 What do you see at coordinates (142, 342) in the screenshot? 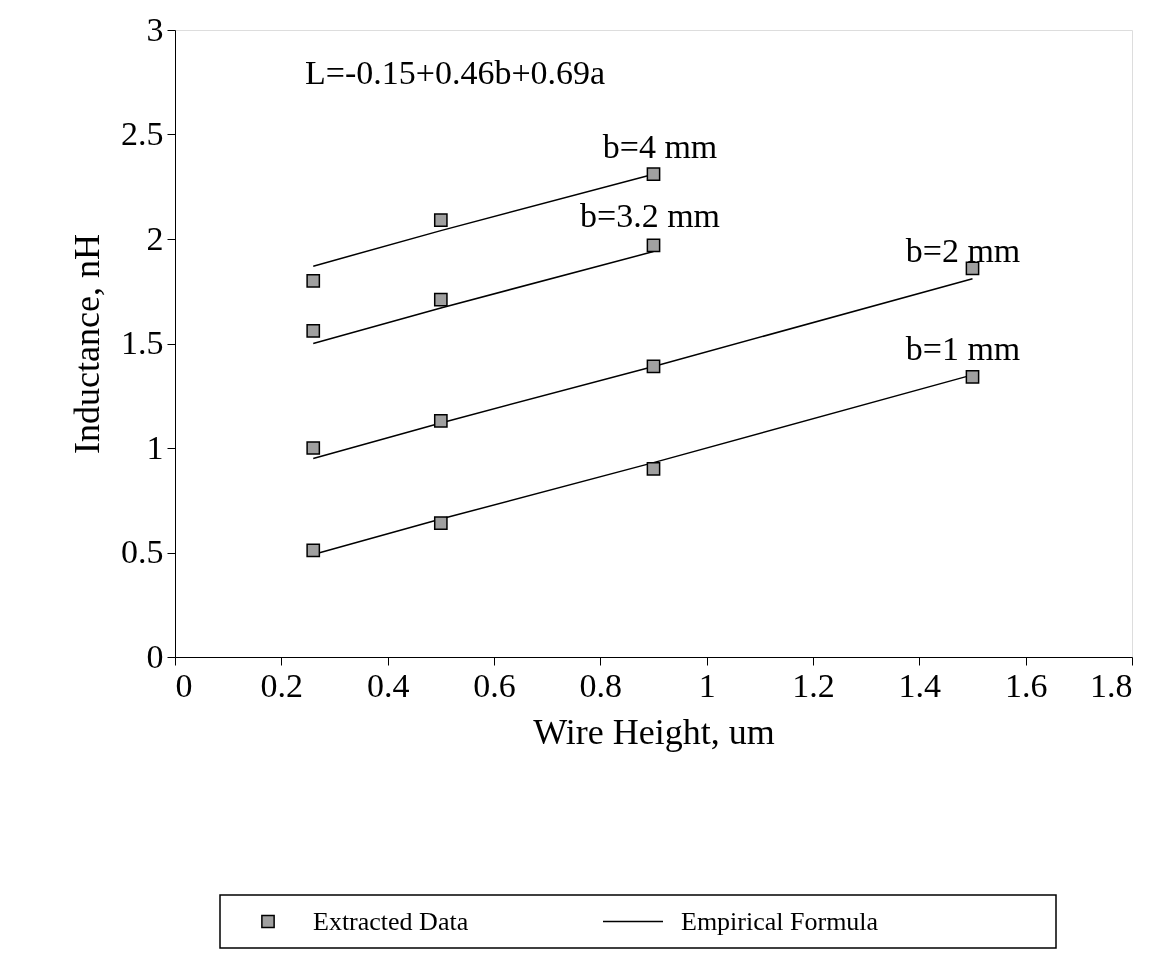
I see `y-tick-label: 1.5` at bounding box center [142, 342].